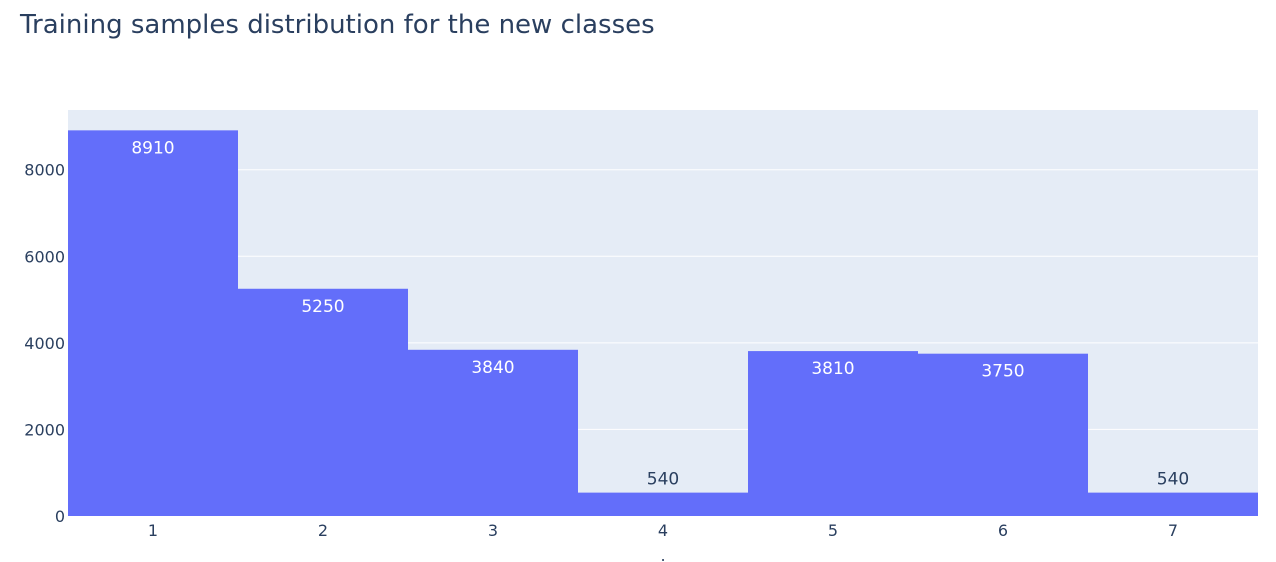 The height and width of the screenshot is (562, 1276). Describe the element at coordinates (323, 530) in the screenshot. I see `x-tick-label: 2` at that location.